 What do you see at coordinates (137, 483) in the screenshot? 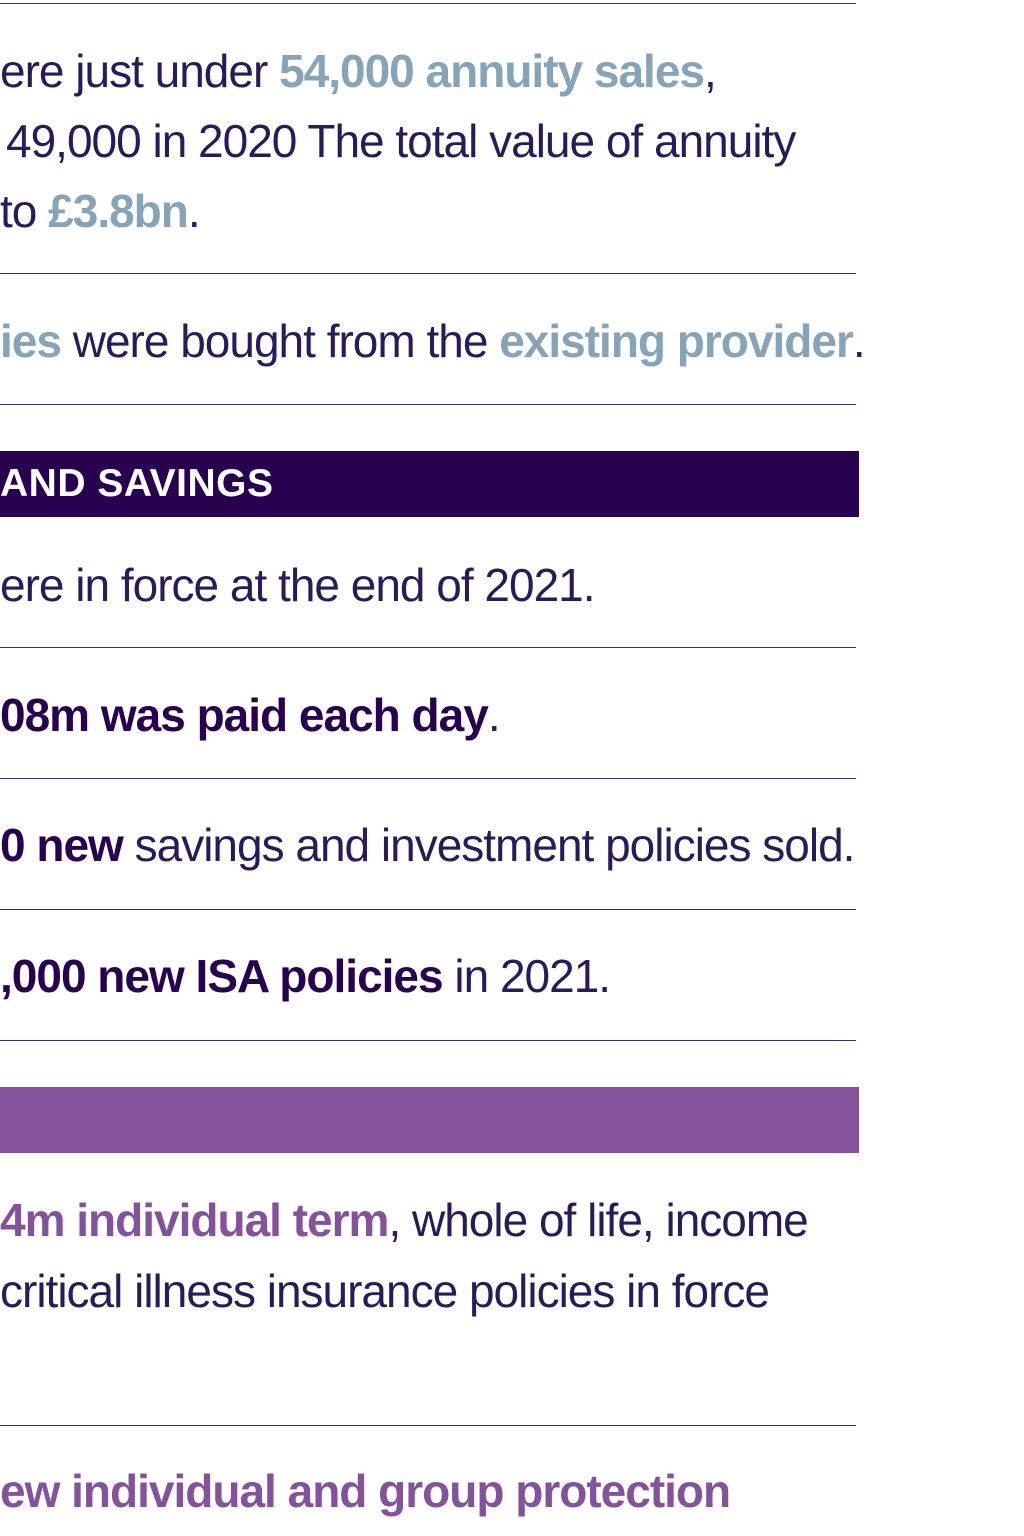
I see `section-title: AND SAVINGS` at bounding box center [137, 483].